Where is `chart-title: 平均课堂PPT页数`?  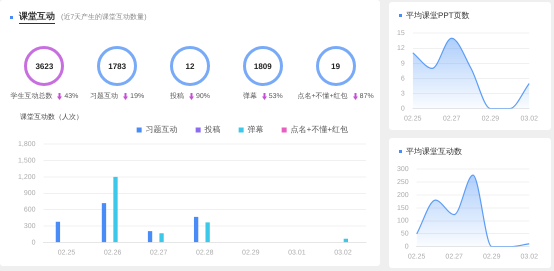 chart-title: 平均课堂PPT页数 is located at coordinates (438, 15).